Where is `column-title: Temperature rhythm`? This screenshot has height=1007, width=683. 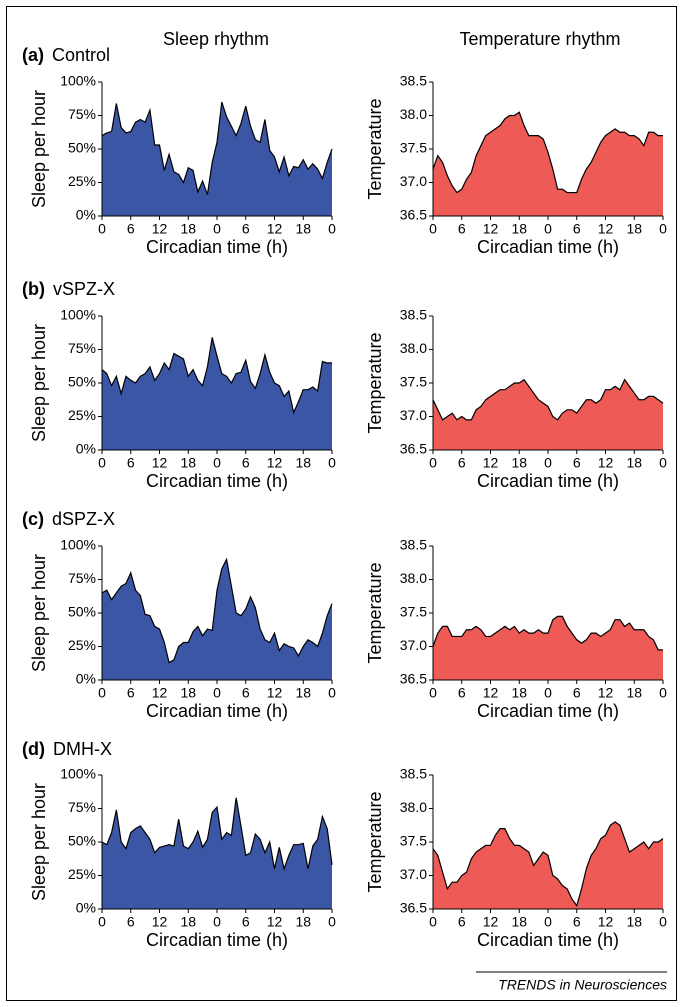 column-title: Temperature rhythm is located at coordinates (539, 39).